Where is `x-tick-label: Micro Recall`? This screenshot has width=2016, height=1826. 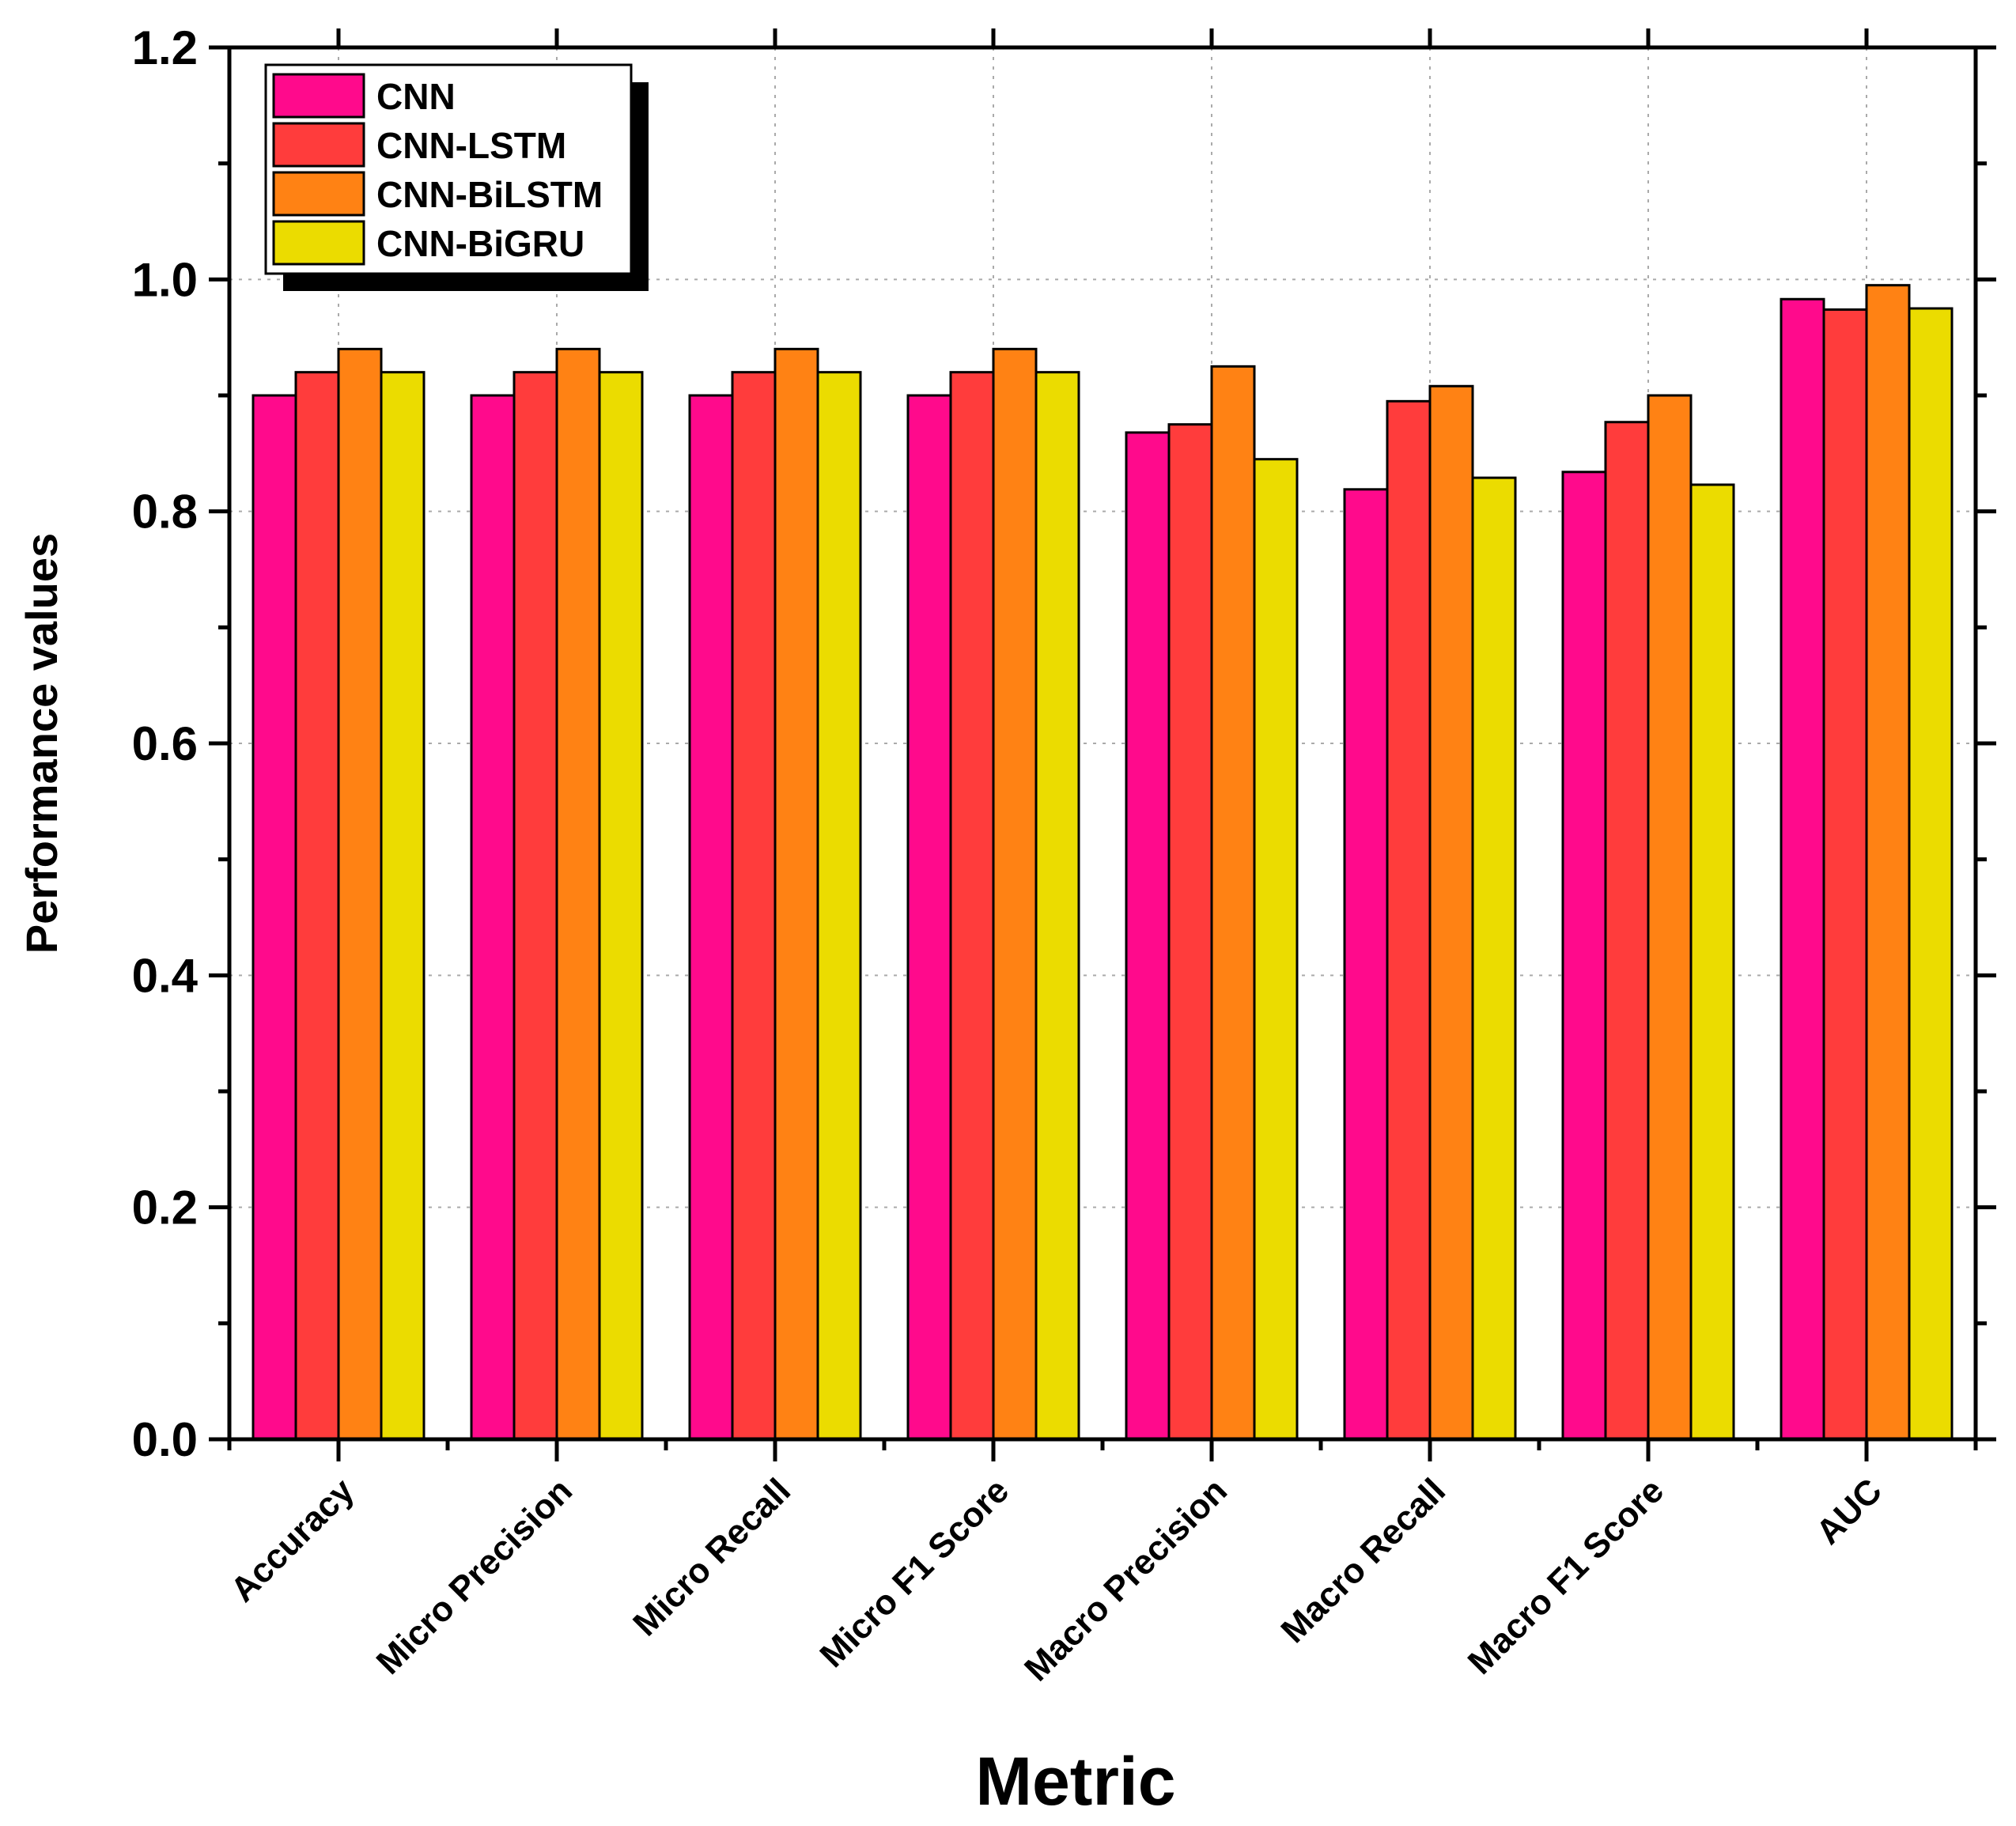 x-tick-label: Micro Recall is located at coordinates (712, 1557).